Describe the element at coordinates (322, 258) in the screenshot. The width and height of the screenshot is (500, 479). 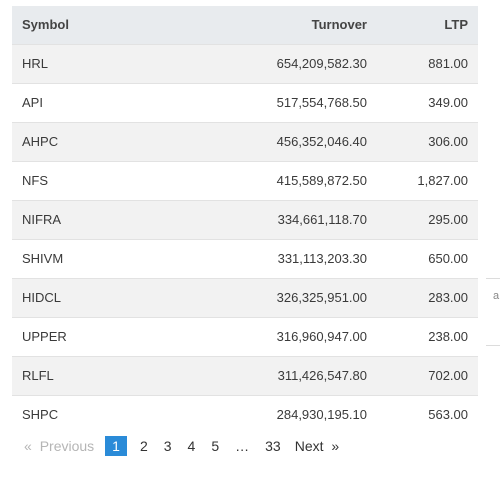
I see `cell-turnover: 331,113,203.30` at that location.